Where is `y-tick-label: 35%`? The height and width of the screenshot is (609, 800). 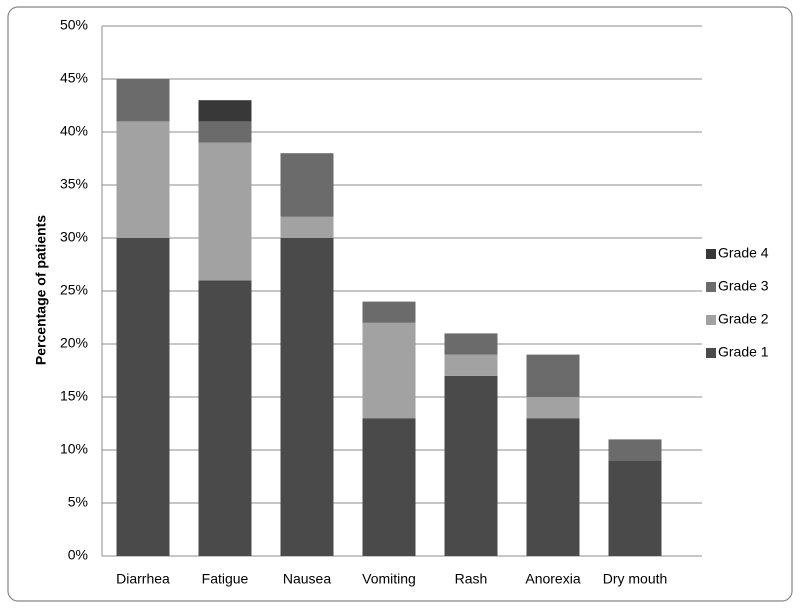 y-tick-label: 35% is located at coordinates (74, 184).